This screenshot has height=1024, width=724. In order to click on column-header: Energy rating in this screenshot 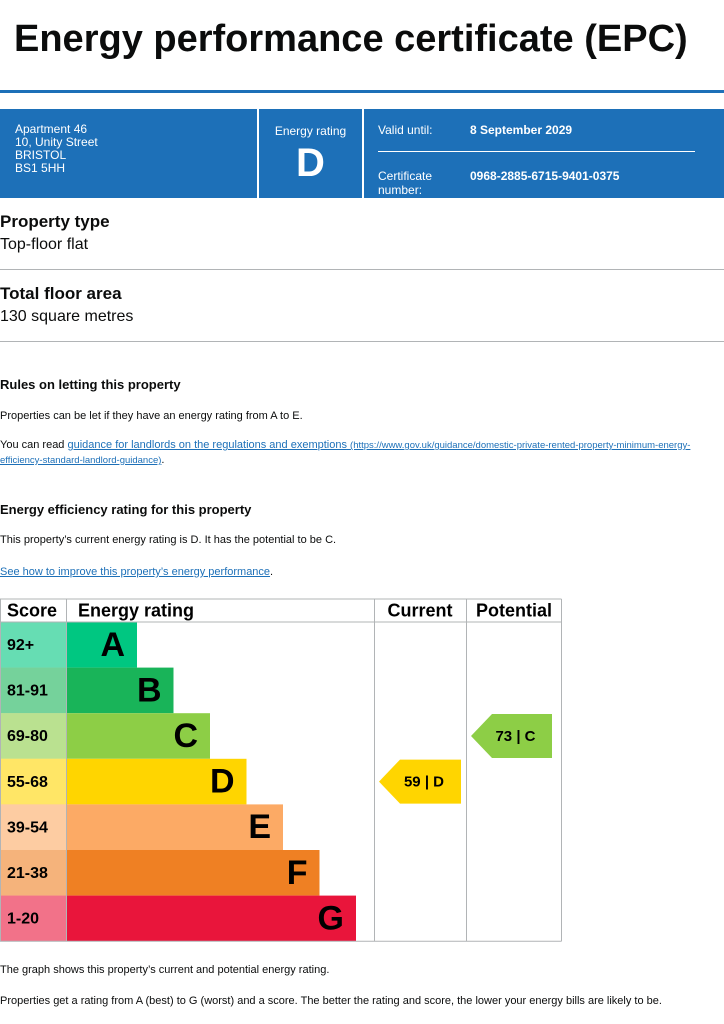, I will do `click(136, 610)`.